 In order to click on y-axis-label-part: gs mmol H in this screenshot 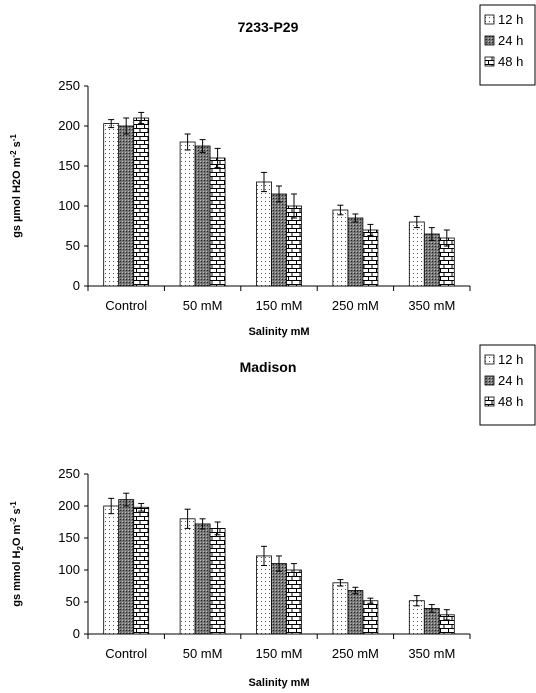, I will do `click(17, 578)`.